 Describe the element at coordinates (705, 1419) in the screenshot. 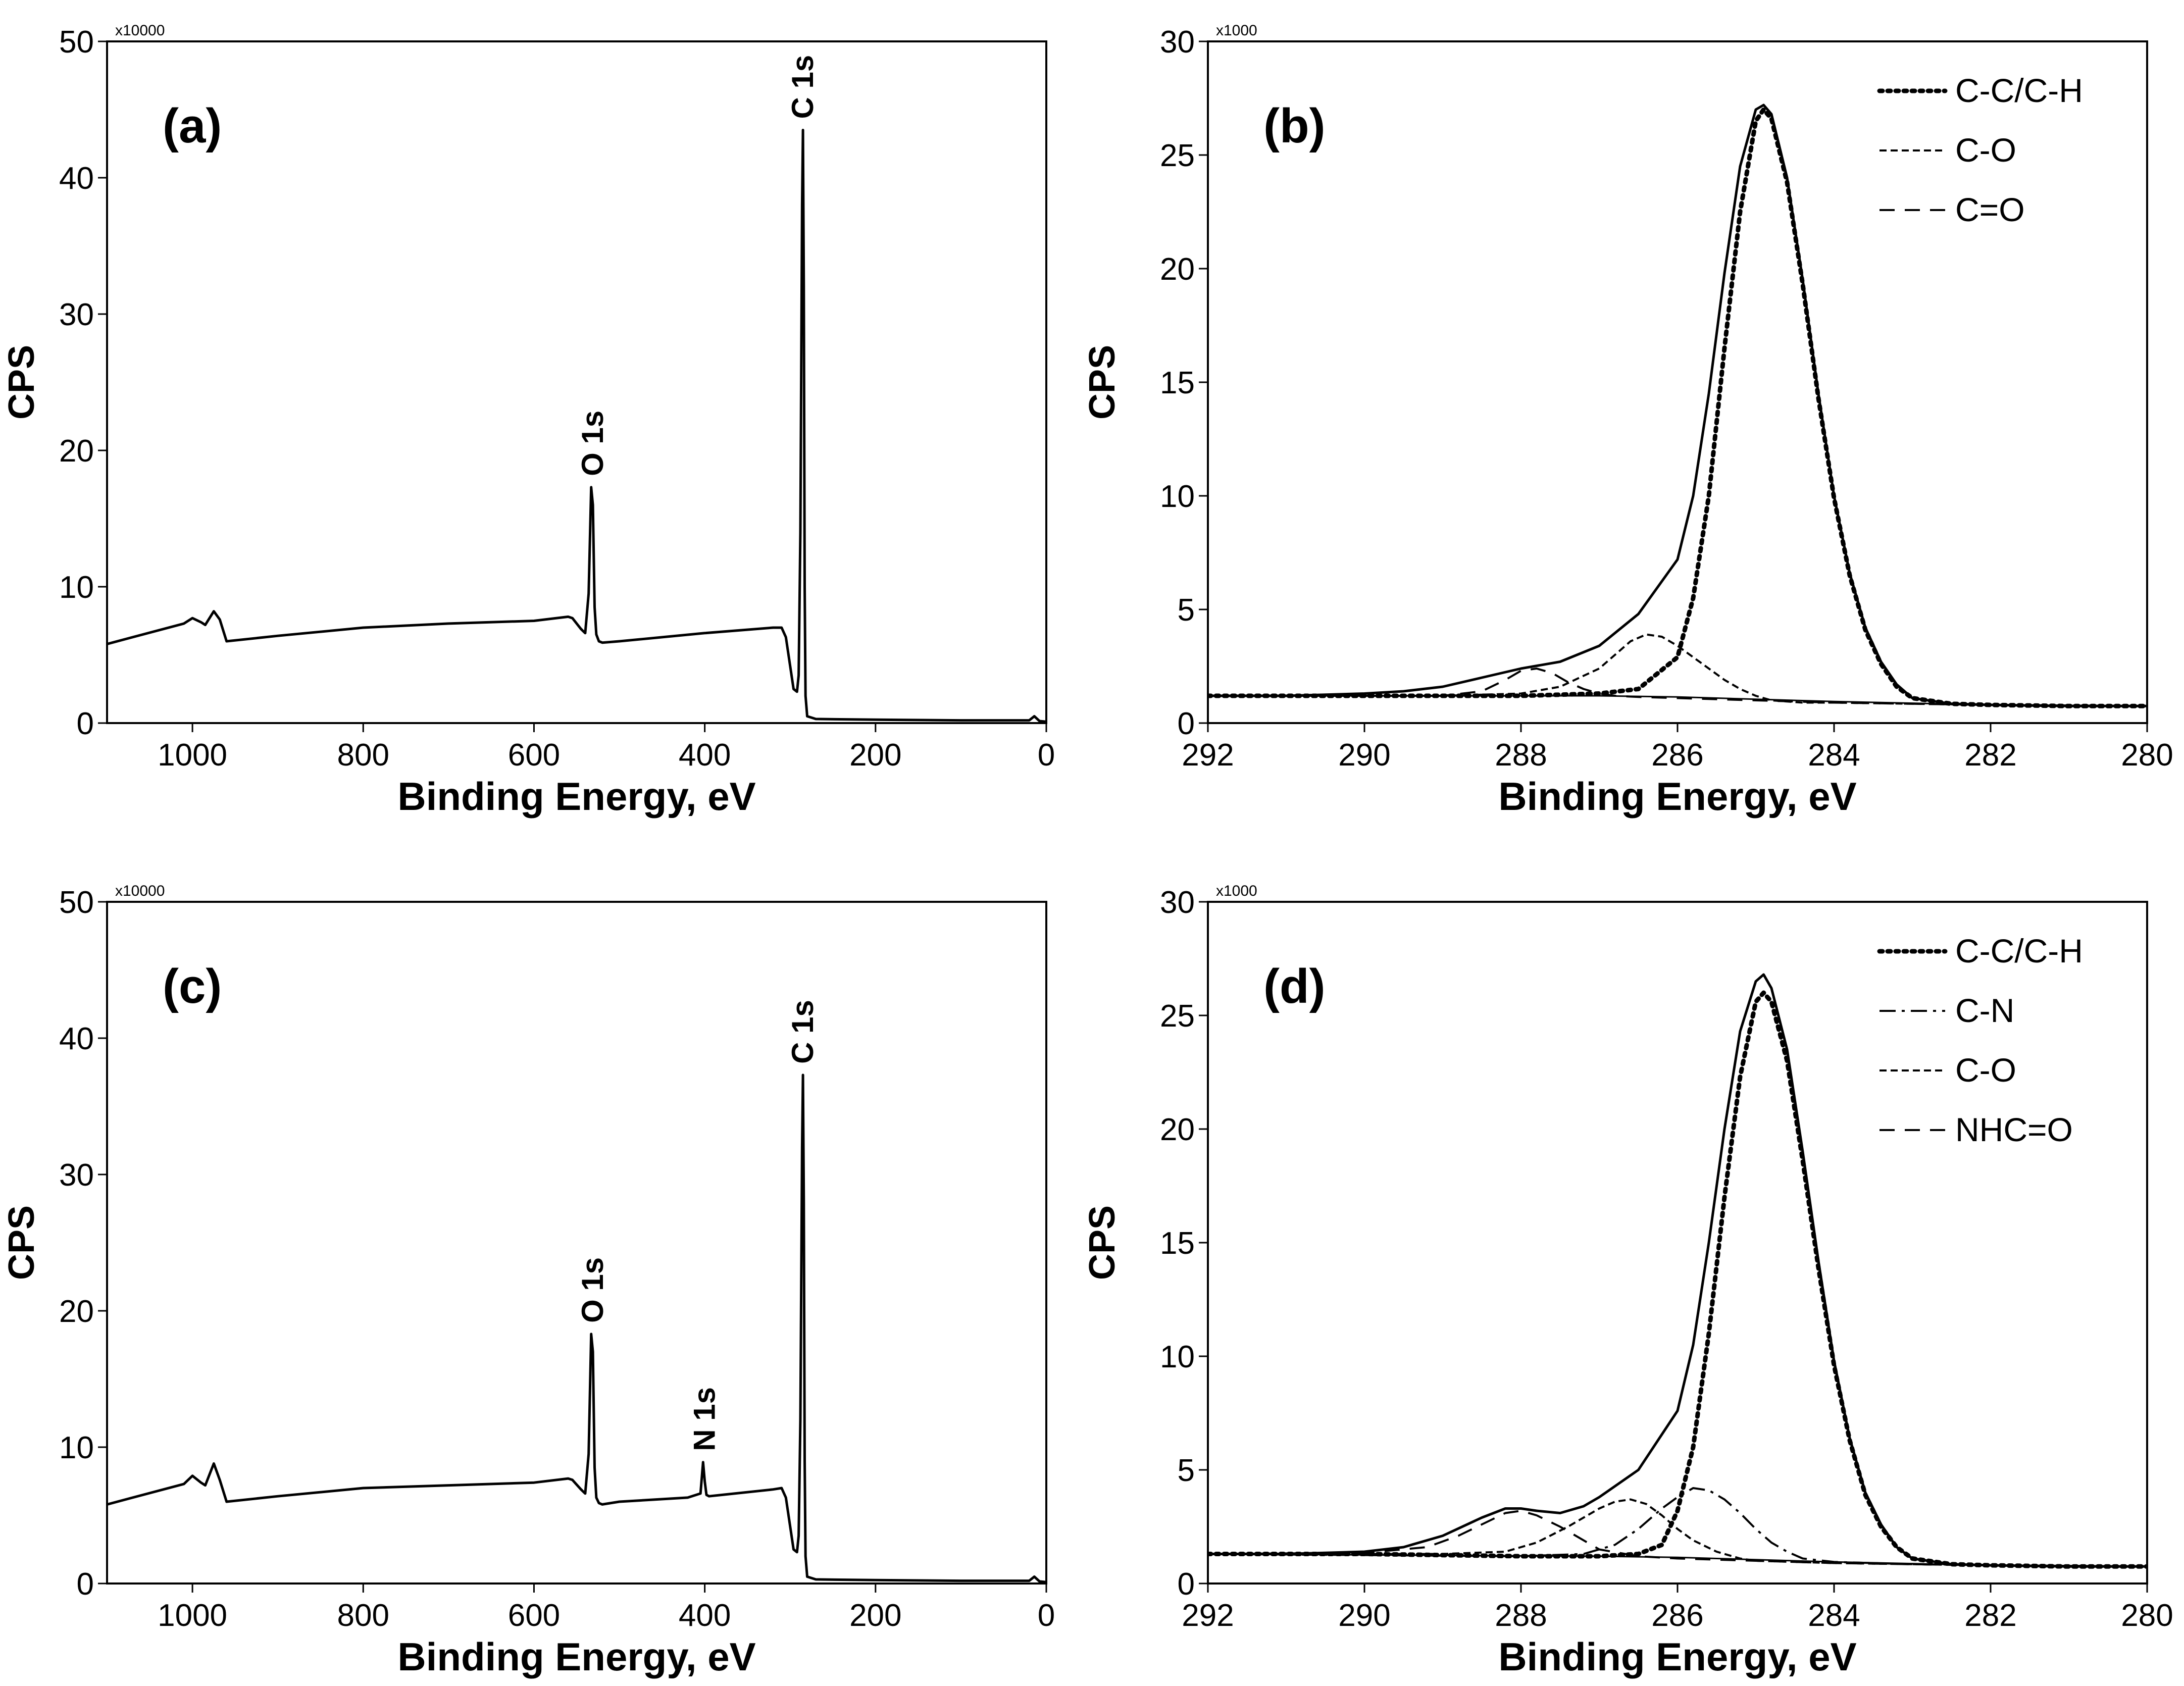

I see `peak-label: N 1s` at that location.